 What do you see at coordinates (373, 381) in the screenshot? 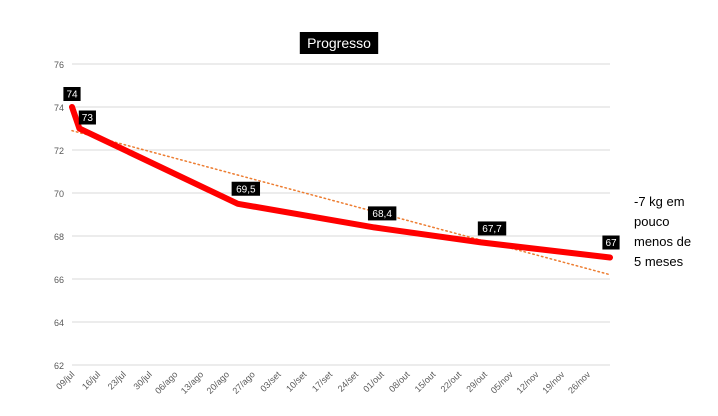
I see `x-tick-label: 01/out` at bounding box center [373, 381].